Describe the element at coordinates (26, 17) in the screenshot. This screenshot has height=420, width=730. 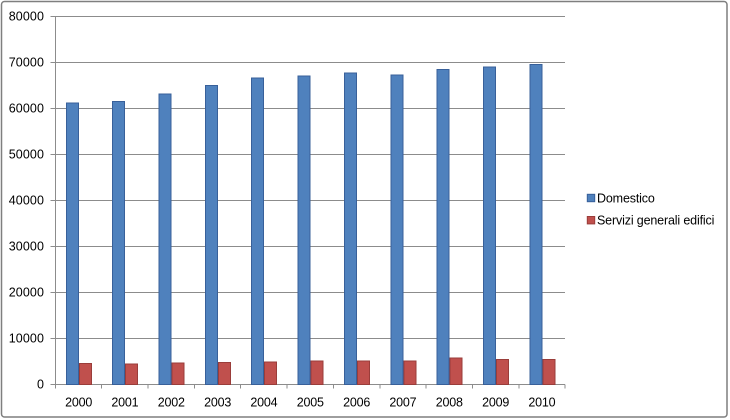
I see `svg-text: 80000` at that location.